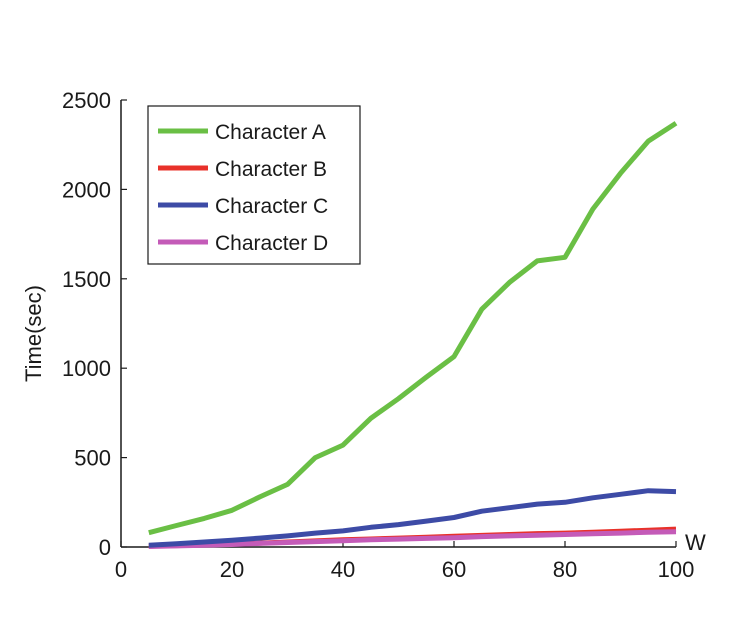 This screenshot has height=624, width=741. What do you see at coordinates (86, 279) in the screenshot?
I see `y-tick-label: 1500` at bounding box center [86, 279].